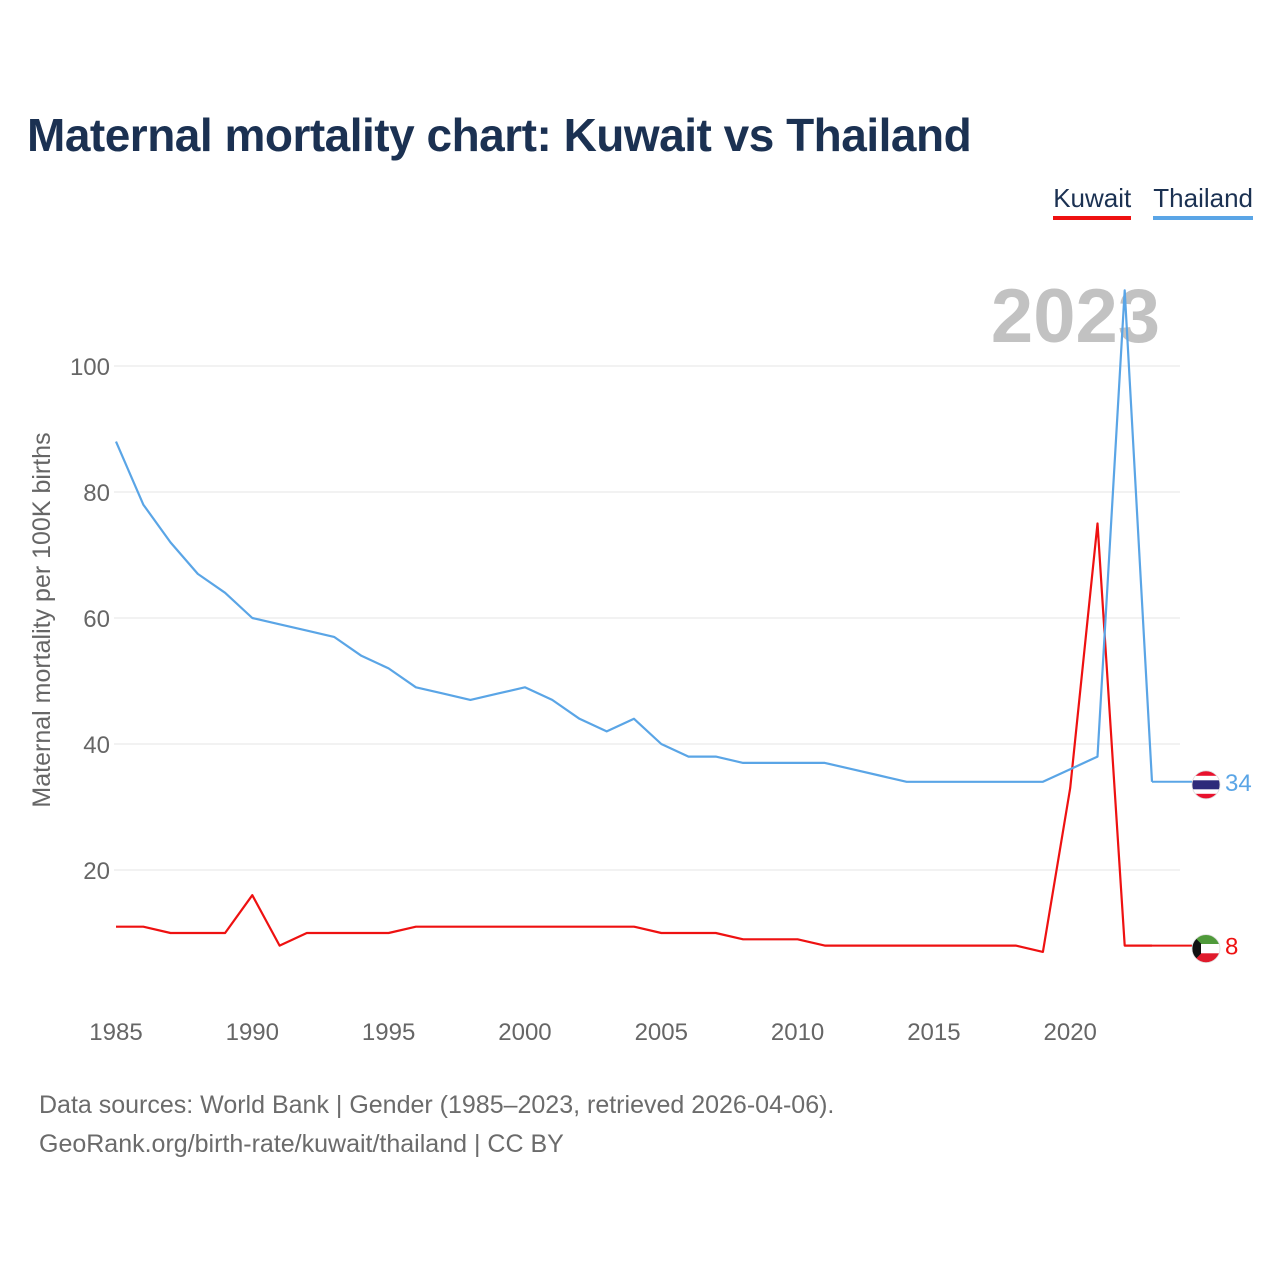  I want to click on x-tick-1995: 1995, so click(388, 1032).